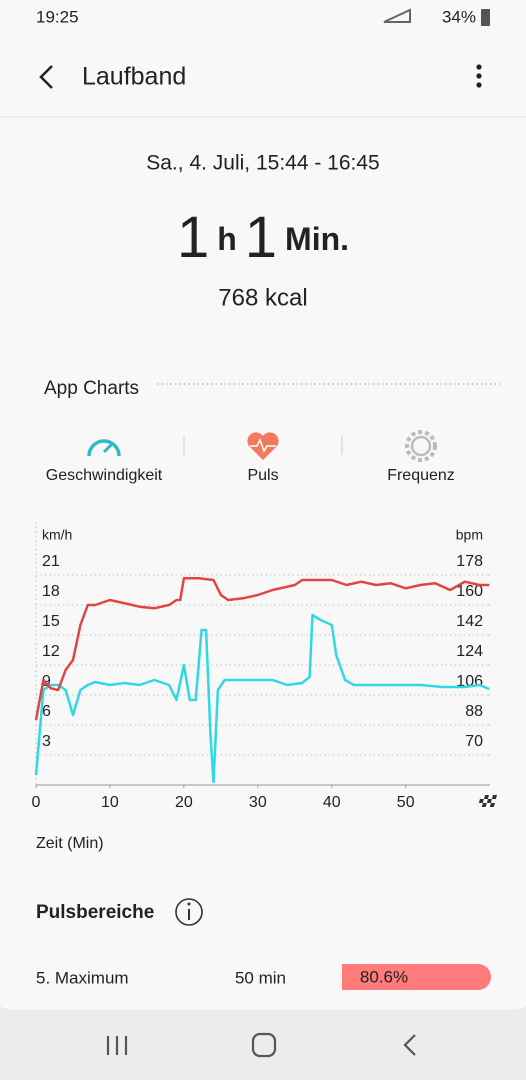 The height and width of the screenshot is (1080, 526). Describe the element at coordinates (46, 711) in the screenshot. I see `y-tick-label: 6` at that location.